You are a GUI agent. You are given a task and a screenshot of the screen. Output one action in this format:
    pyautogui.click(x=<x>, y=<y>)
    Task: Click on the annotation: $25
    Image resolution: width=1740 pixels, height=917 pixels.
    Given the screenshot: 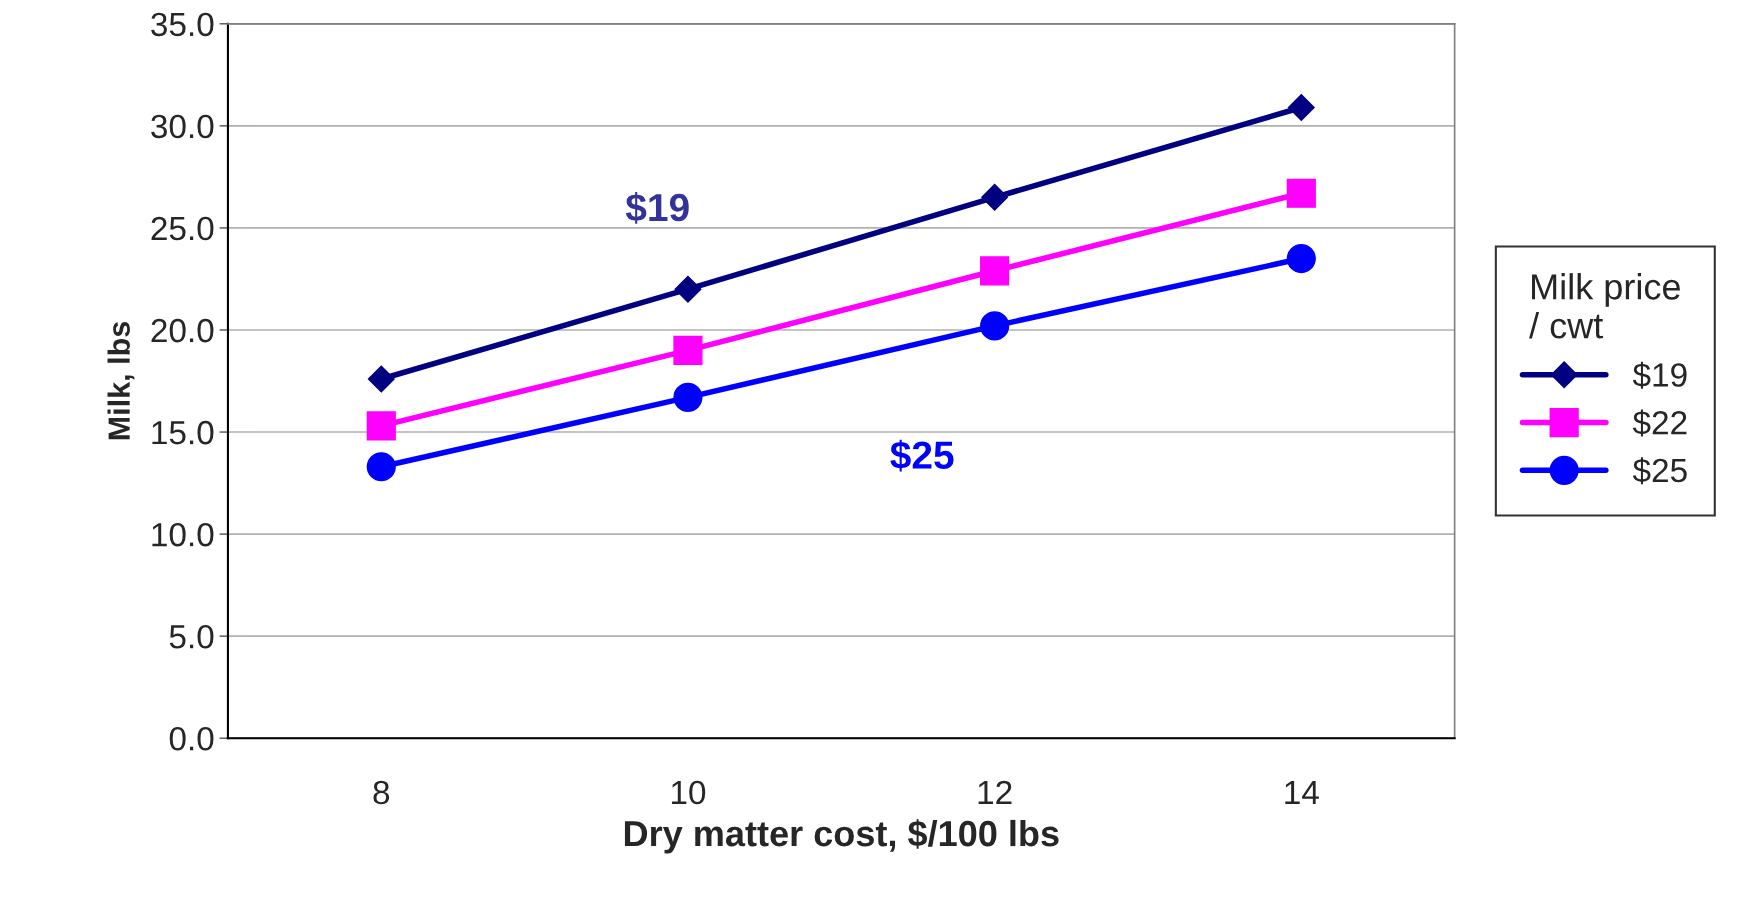 What is the action you would take?
    pyautogui.click(x=922, y=455)
    